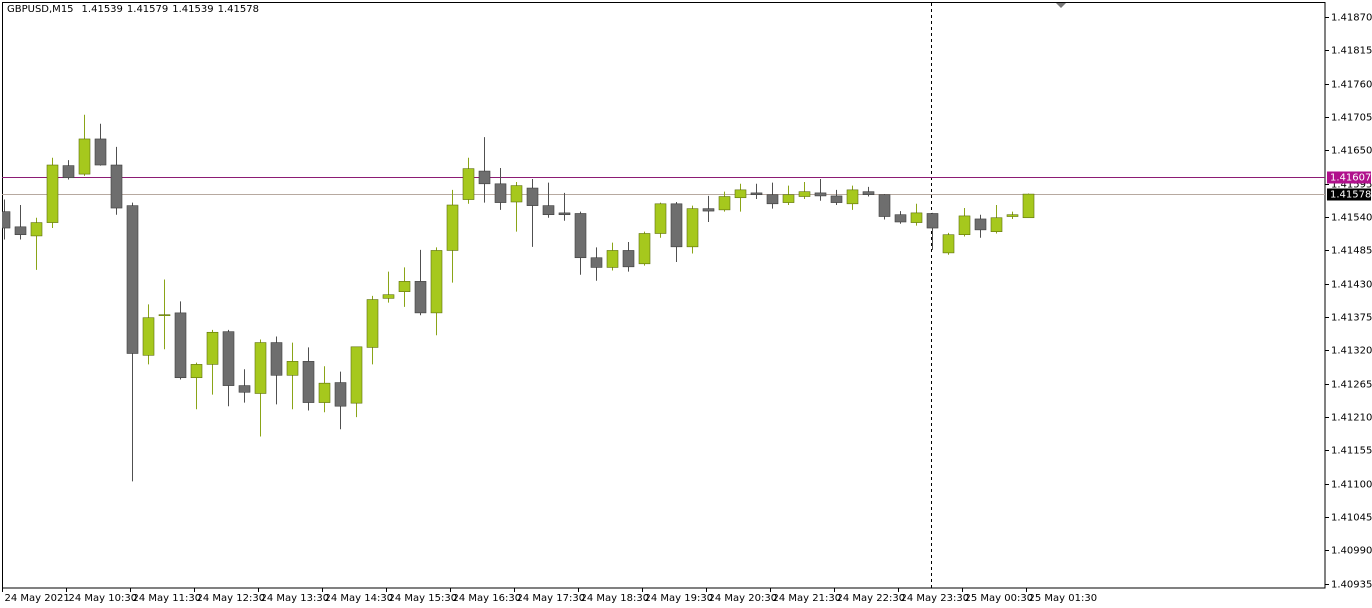  Describe the element at coordinates (1351, 85) in the screenshot. I see `y-tick-label: 1.41760` at that location.